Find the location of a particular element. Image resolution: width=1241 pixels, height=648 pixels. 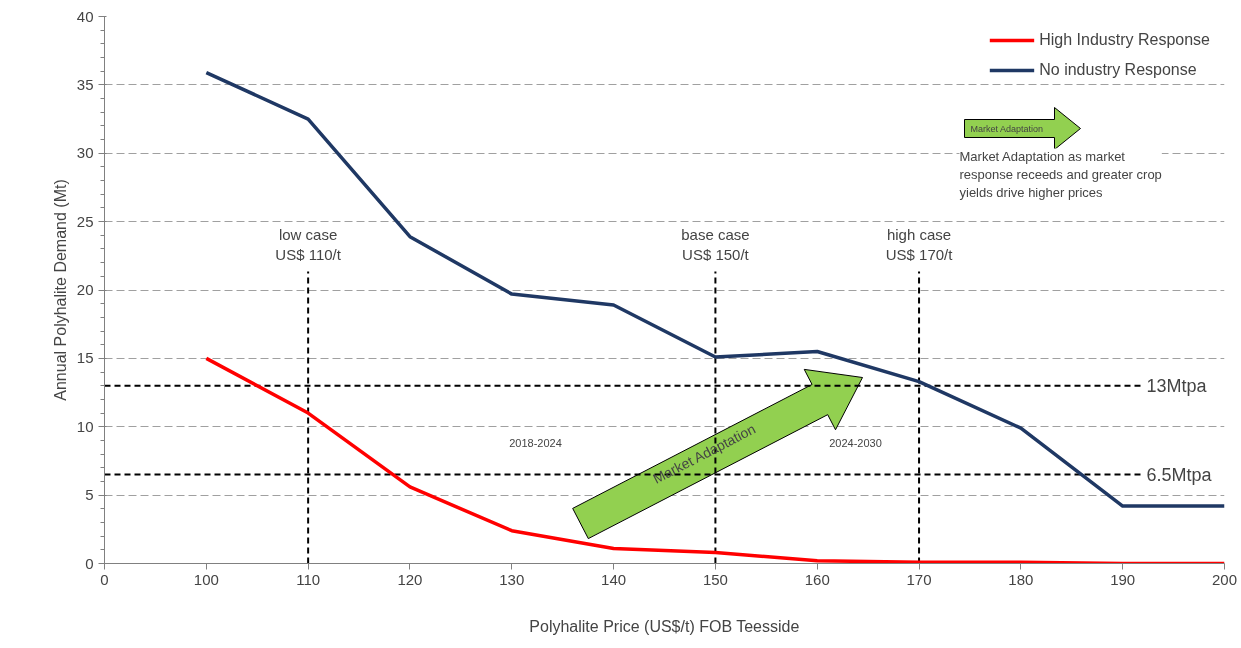

x-axis-title: Polyhalite Price (US$/t) FOB Teesside is located at coordinates (664, 626).